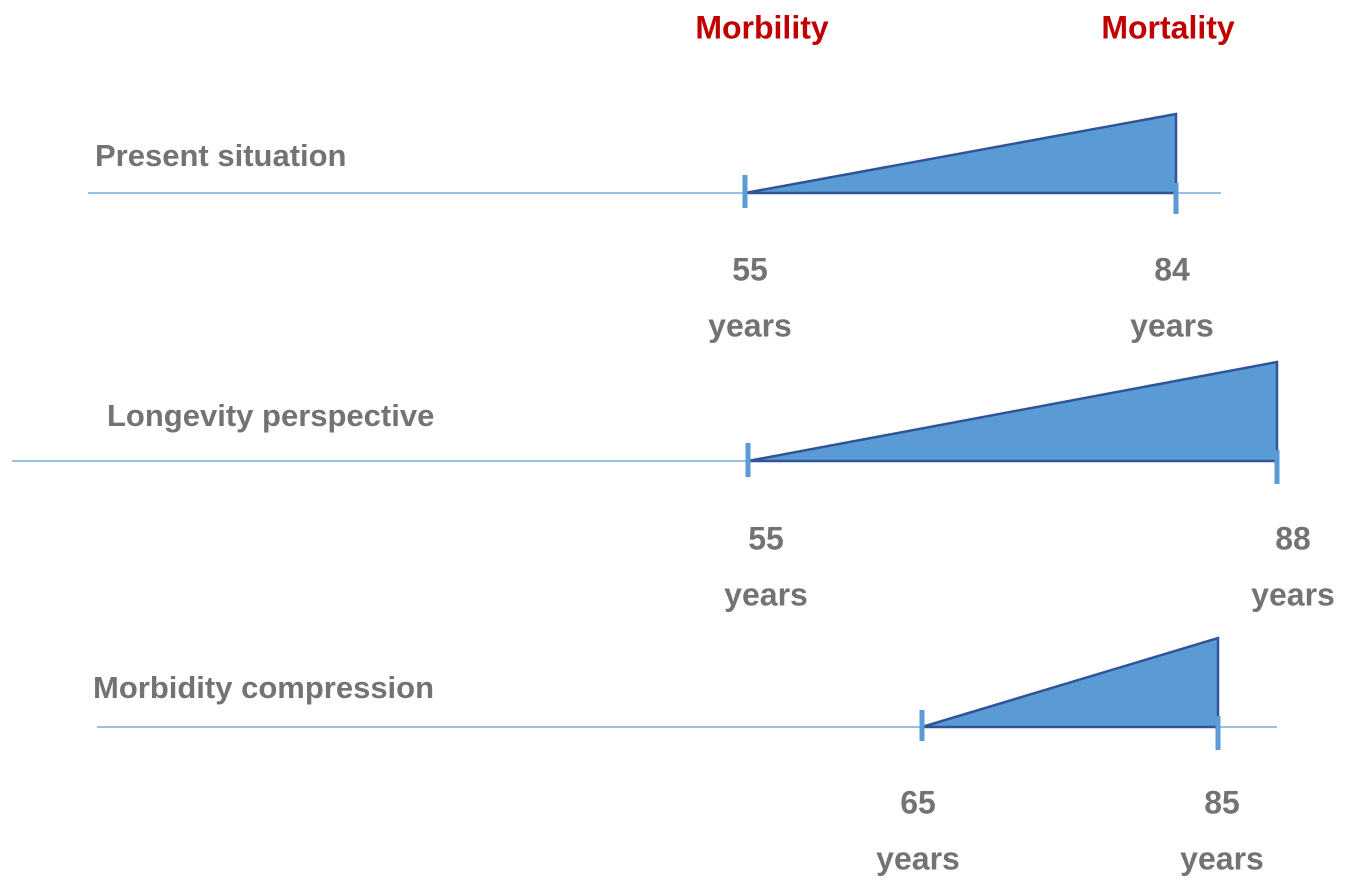 This screenshot has width=1356, height=882. I want to click on end-age: 84, so click(1172, 269).